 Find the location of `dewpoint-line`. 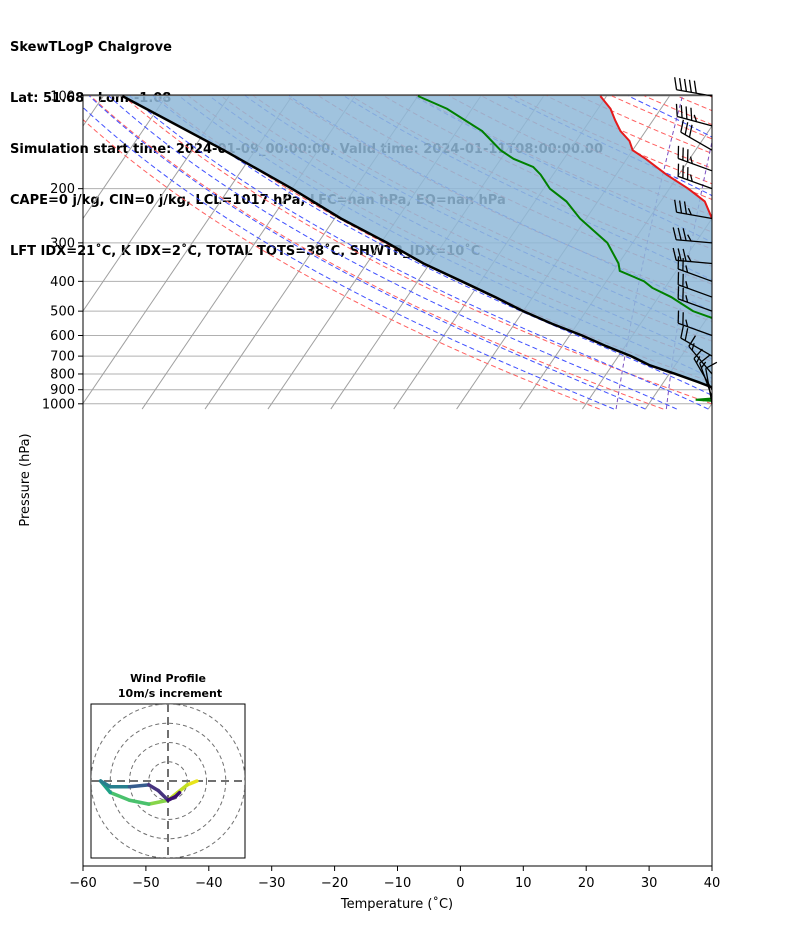

dewpoint-line is located at coordinates (564, 248).